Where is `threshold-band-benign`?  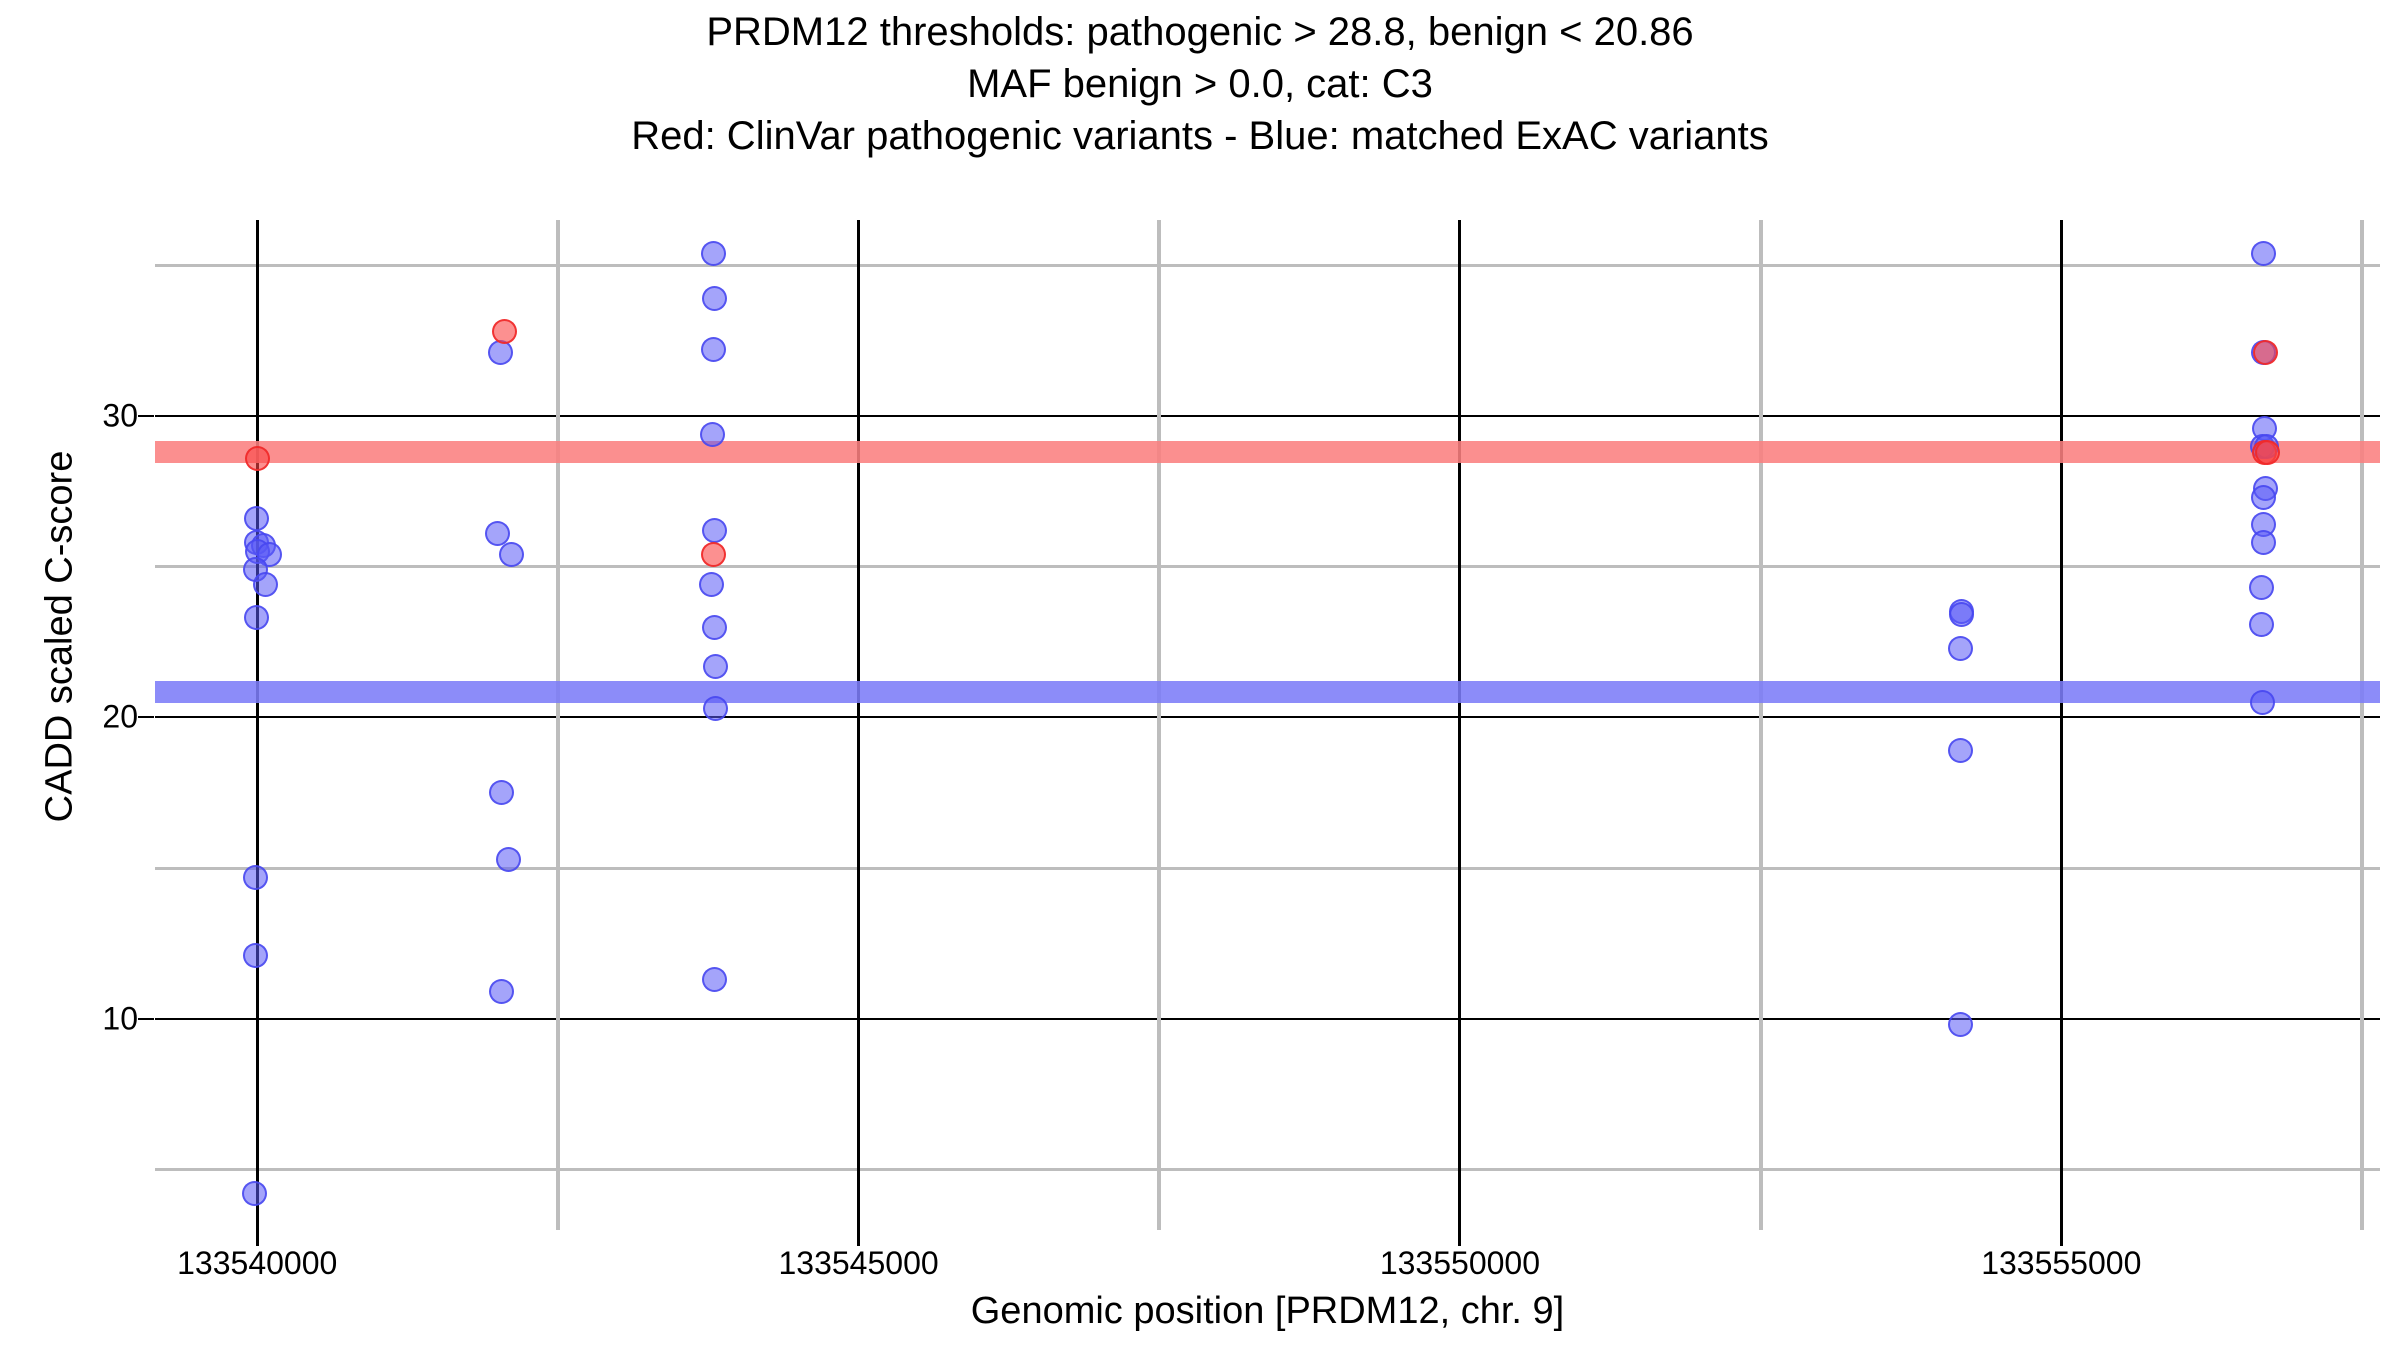 threshold-band-benign is located at coordinates (1267, 691).